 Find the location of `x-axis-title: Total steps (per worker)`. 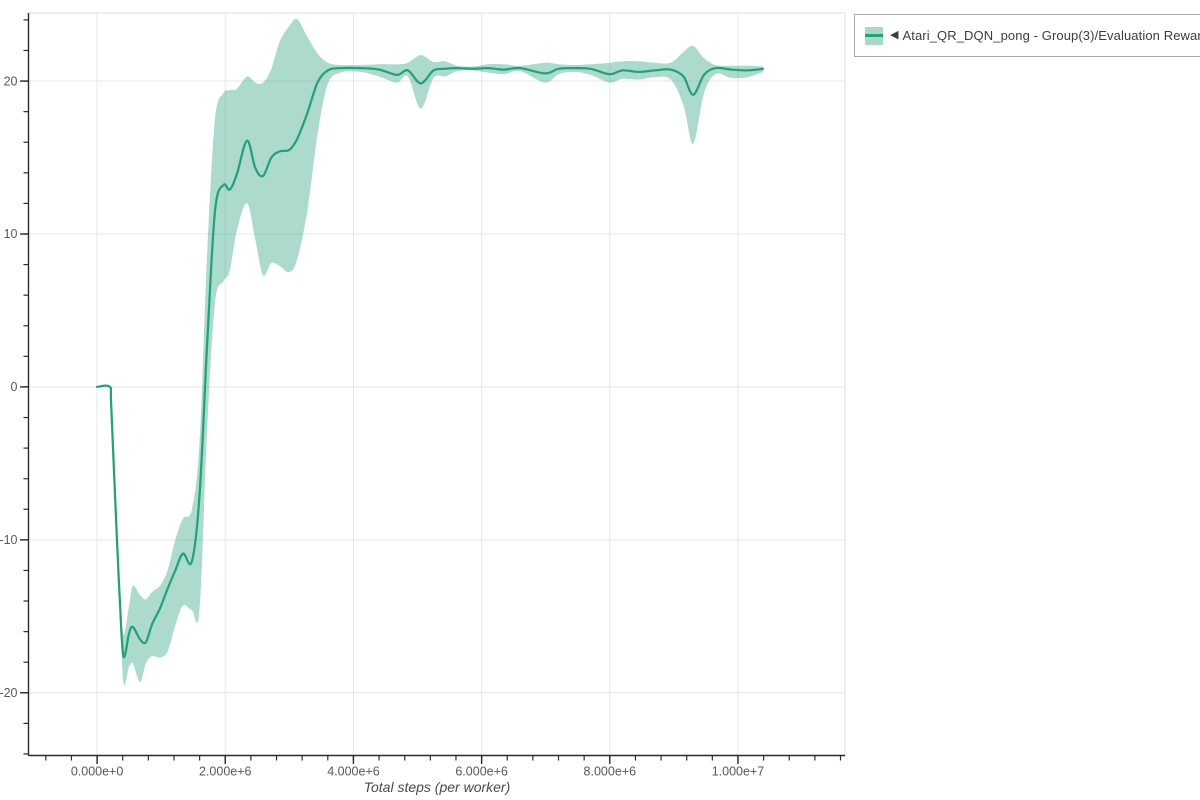

x-axis-title: Total steps (per worker) is located at coordinates (437, 787).